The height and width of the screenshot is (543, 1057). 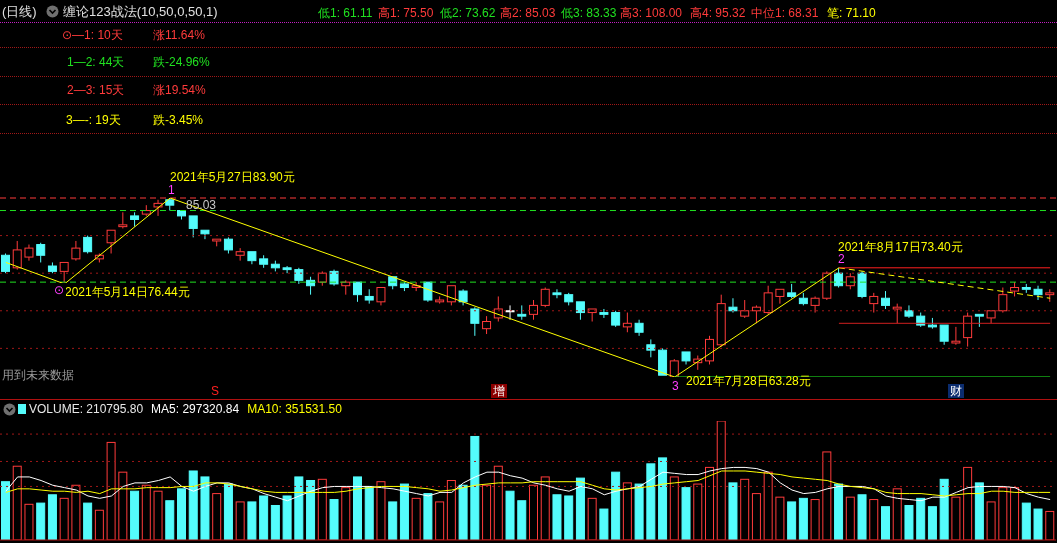 I want to click on legend-label: VOLUME: 210795.80, so click(x=86, y=409).